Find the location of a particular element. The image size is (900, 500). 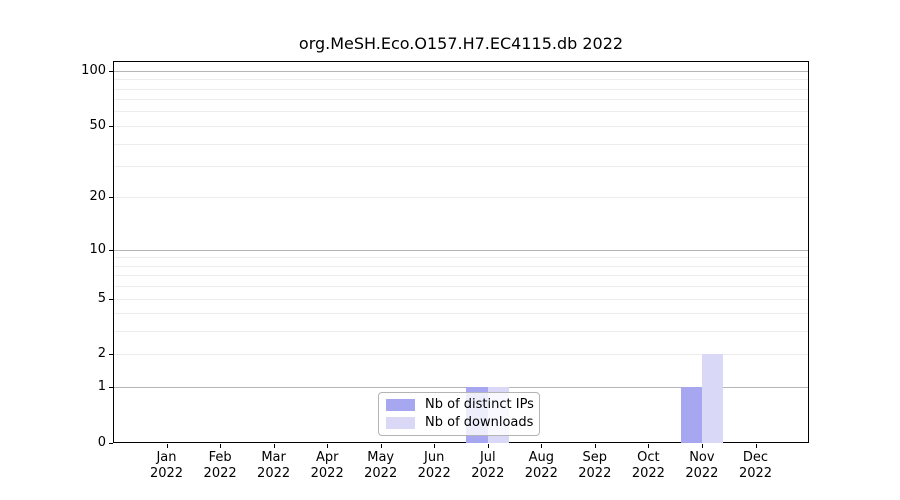

x-tick-label: Nov 2022 is located at coordinates (702, 465).